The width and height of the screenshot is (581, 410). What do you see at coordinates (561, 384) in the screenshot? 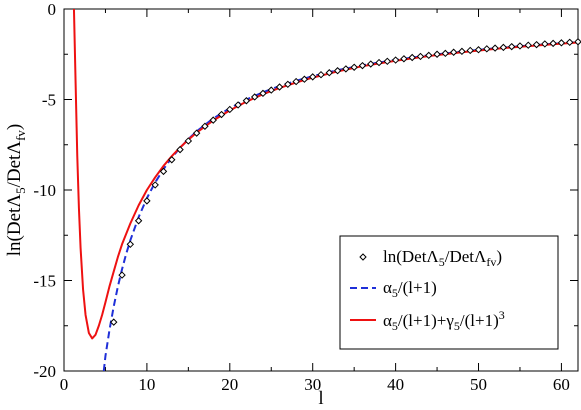
I see `x-tick-label: 60` at bounding box center [561, 384].